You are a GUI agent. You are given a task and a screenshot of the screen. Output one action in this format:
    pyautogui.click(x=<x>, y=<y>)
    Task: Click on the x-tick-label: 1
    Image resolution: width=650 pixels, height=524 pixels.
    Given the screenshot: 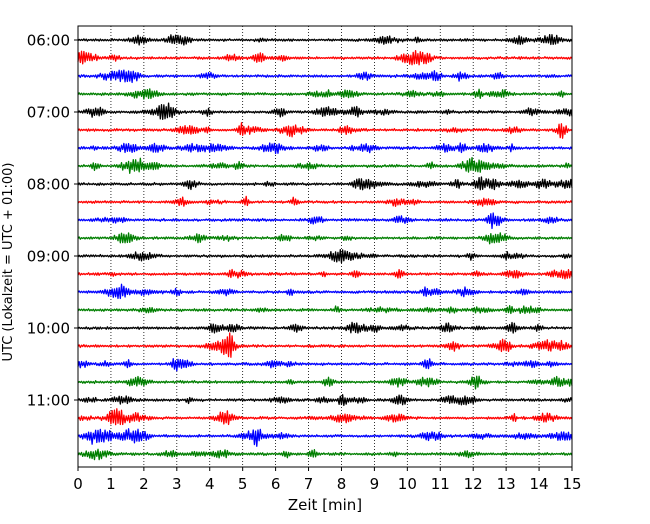 What is the action you would take?
    pyautogui.click(x=111, y=484)
    